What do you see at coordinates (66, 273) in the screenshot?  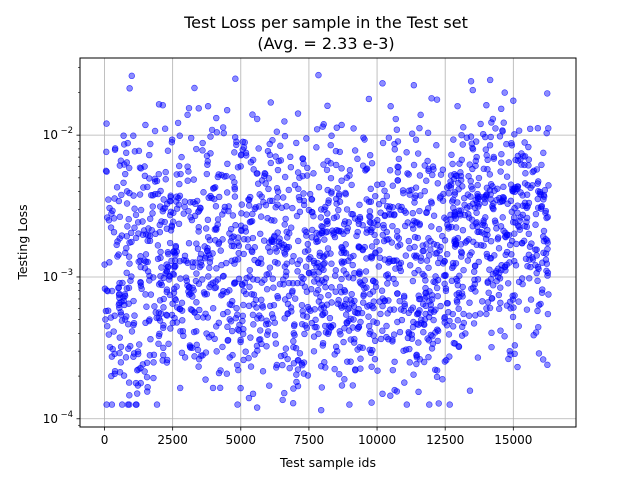 I see `y-tick-exponent: −3` at bounding box center [66, 273].